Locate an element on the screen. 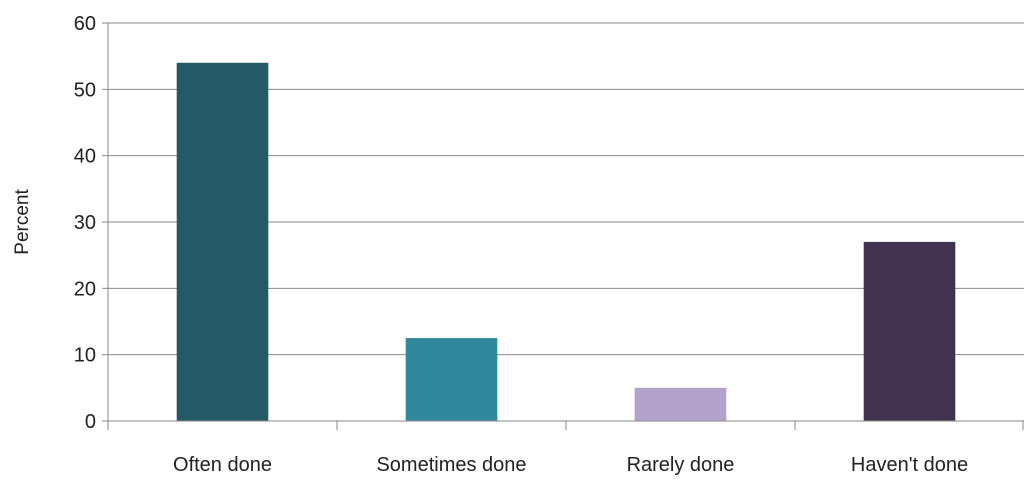 The height and width of the screenshot is (482, 1024). y-tick-labels: 0 10 20 30 40 50 60 is located at coordinates (85, 223).